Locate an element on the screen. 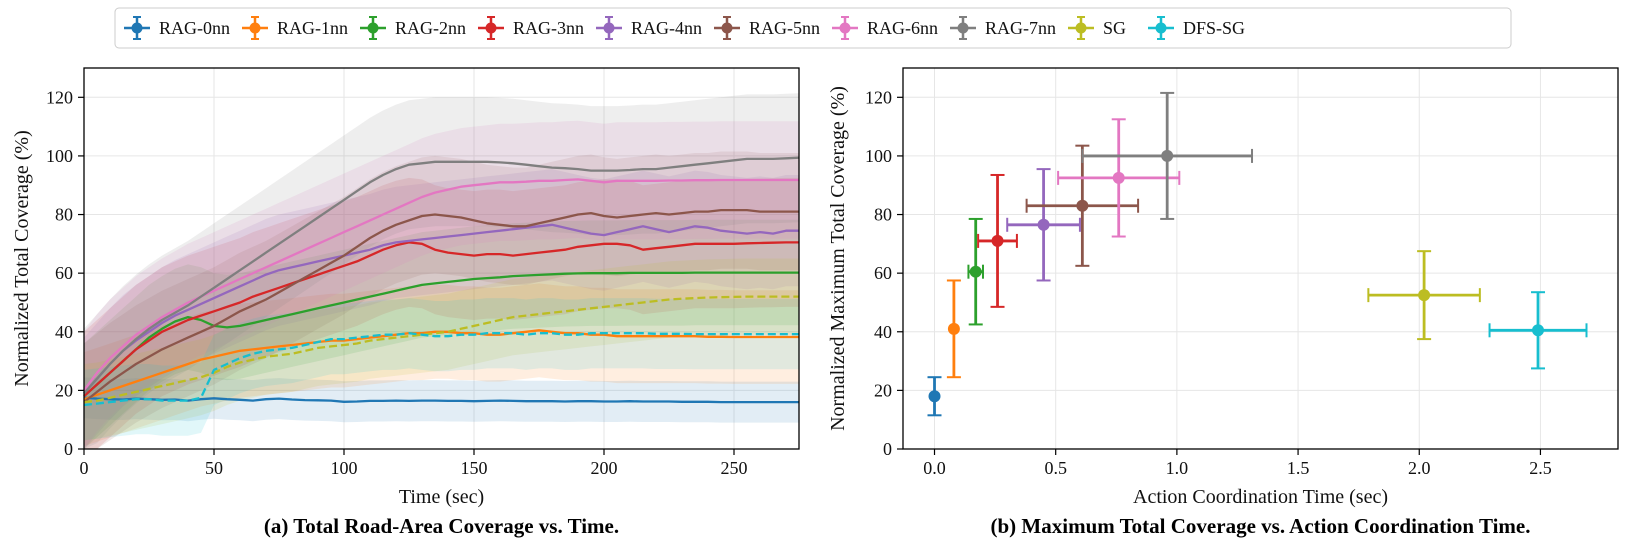 Image resolution: width=1627 pixels, height=551 pixels. panel-b-ytick-label: 40 is located at coordinates (883, 332).